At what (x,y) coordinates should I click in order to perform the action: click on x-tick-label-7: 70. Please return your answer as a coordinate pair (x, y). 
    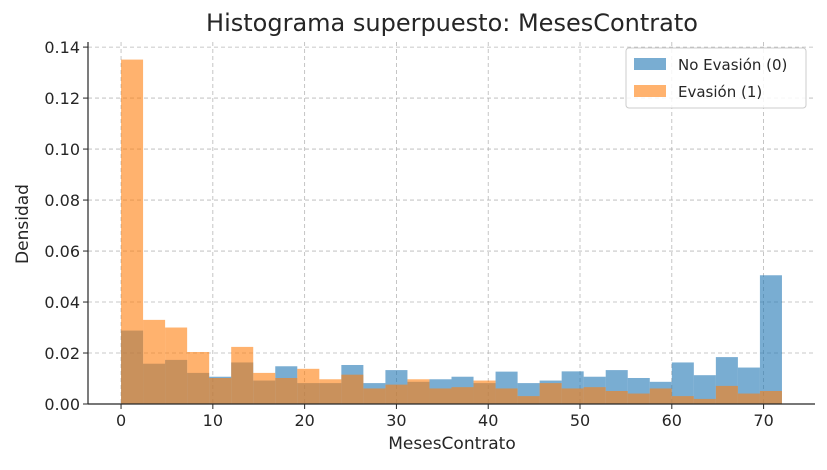
    Looking at the image, I should click on (763, 420).